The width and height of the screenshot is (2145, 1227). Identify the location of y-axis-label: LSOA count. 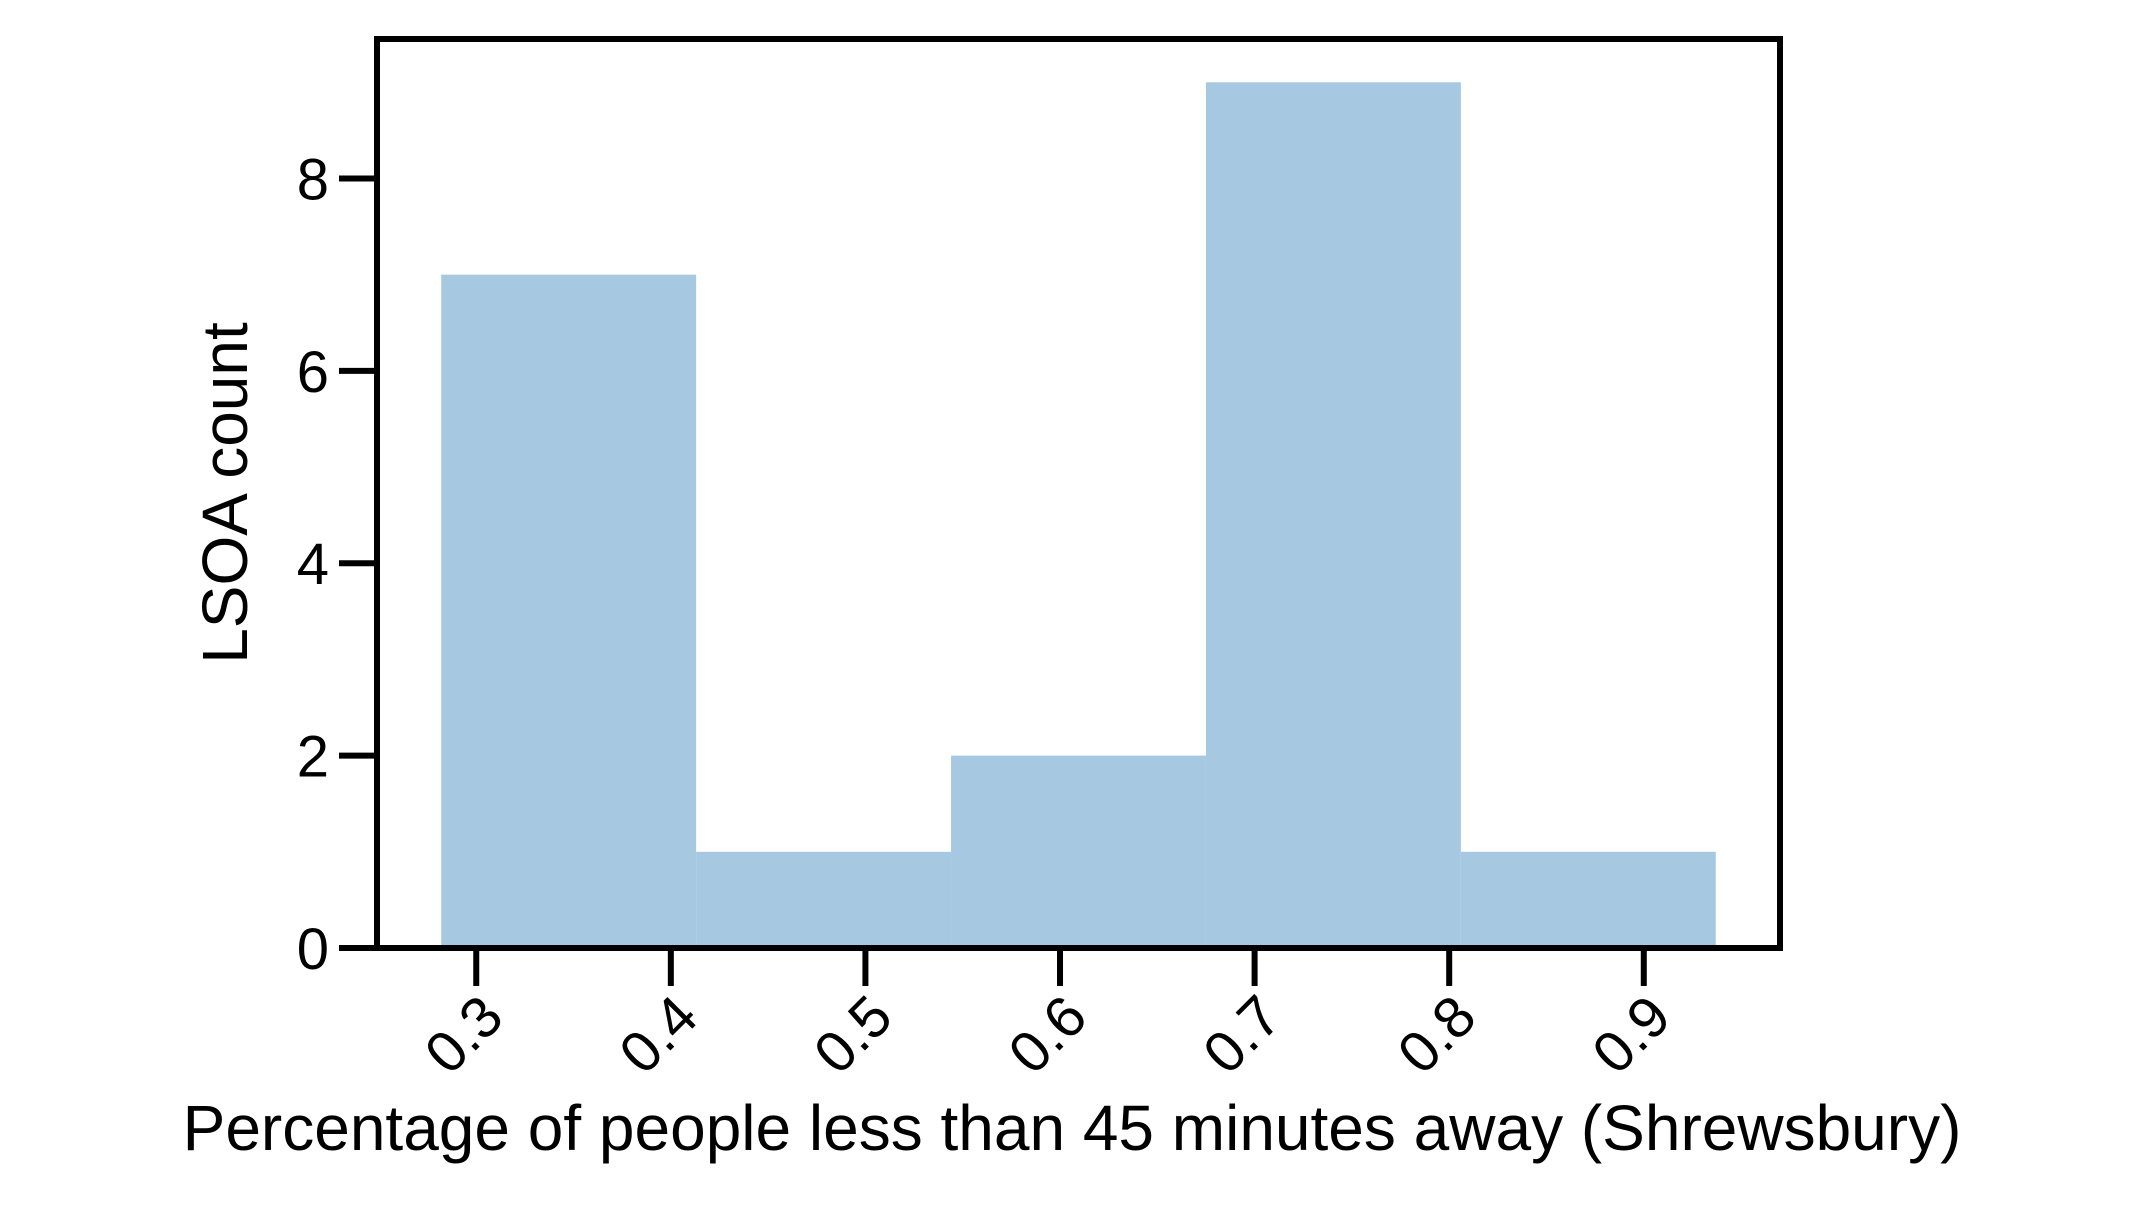
(225, 493).